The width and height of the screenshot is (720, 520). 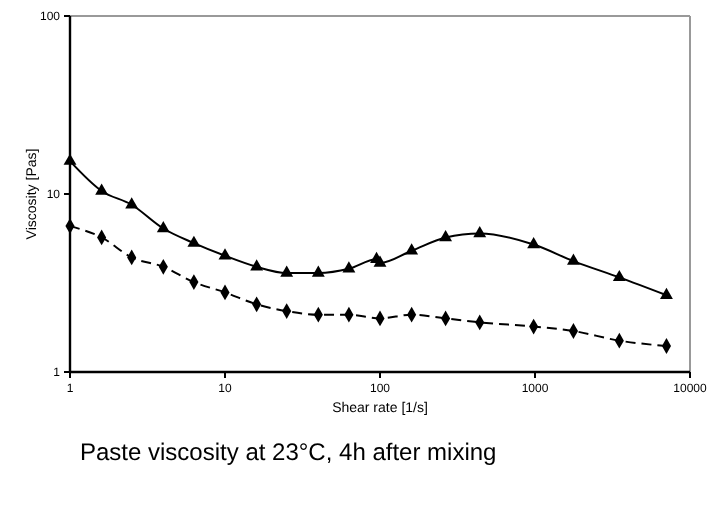 I want to click on text: Paste viscosity at 23°C, 4h after mixing, so click(x=288, y=452).